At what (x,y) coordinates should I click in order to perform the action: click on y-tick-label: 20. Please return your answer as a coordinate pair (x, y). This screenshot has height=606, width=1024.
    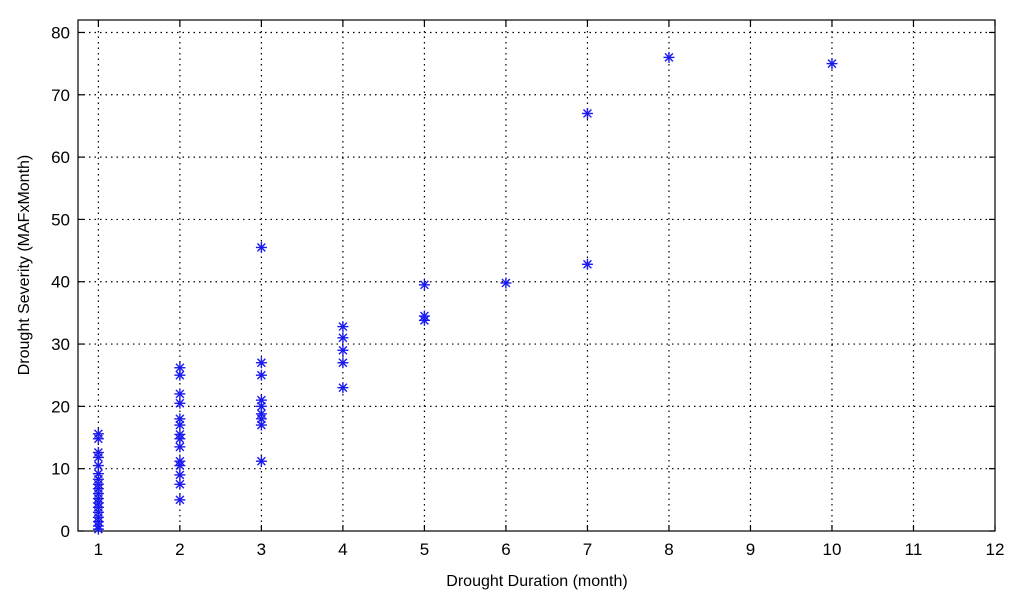
    Looking at the image, I should click on (60, 406).